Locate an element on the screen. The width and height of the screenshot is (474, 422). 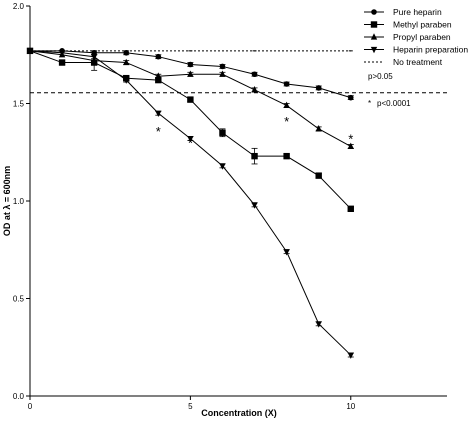
p-value-label-ns: p>0.05 is located at coordinates (380, 76).